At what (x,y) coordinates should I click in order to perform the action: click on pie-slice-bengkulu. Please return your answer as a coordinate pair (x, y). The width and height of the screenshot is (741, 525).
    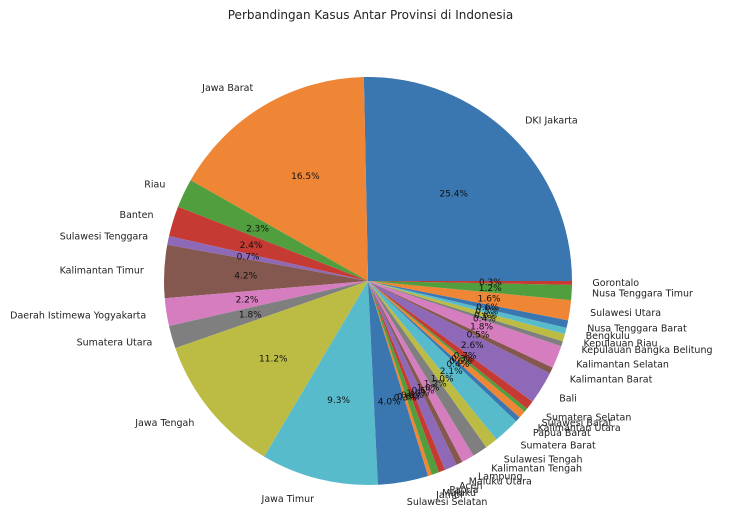
    Looking at the image, I should click on (467, 308).